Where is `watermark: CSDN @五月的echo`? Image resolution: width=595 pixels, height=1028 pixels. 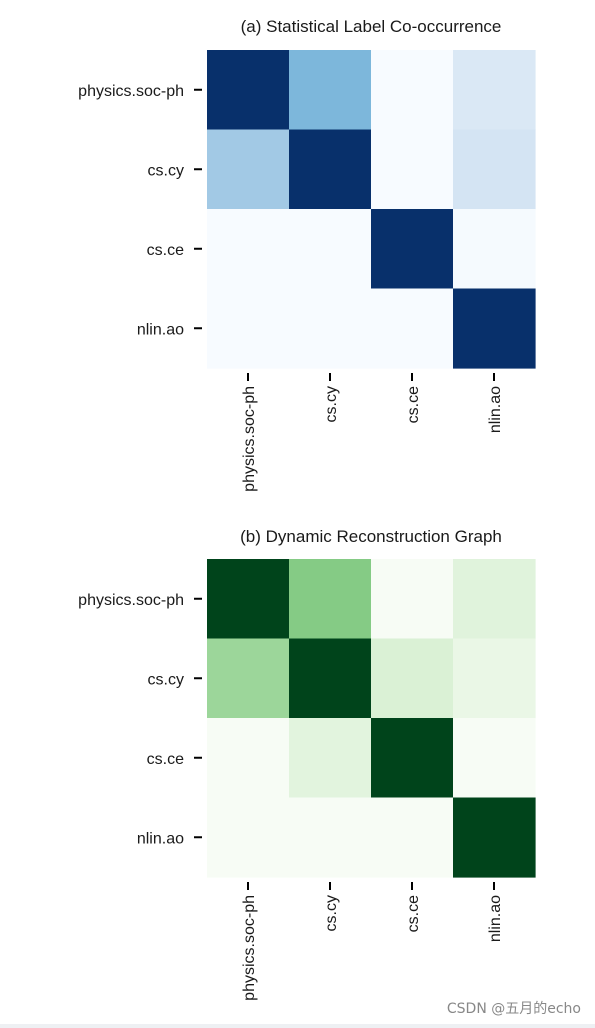
watermark: CSDN @五月的echo is located at coordinates (513, 1009).